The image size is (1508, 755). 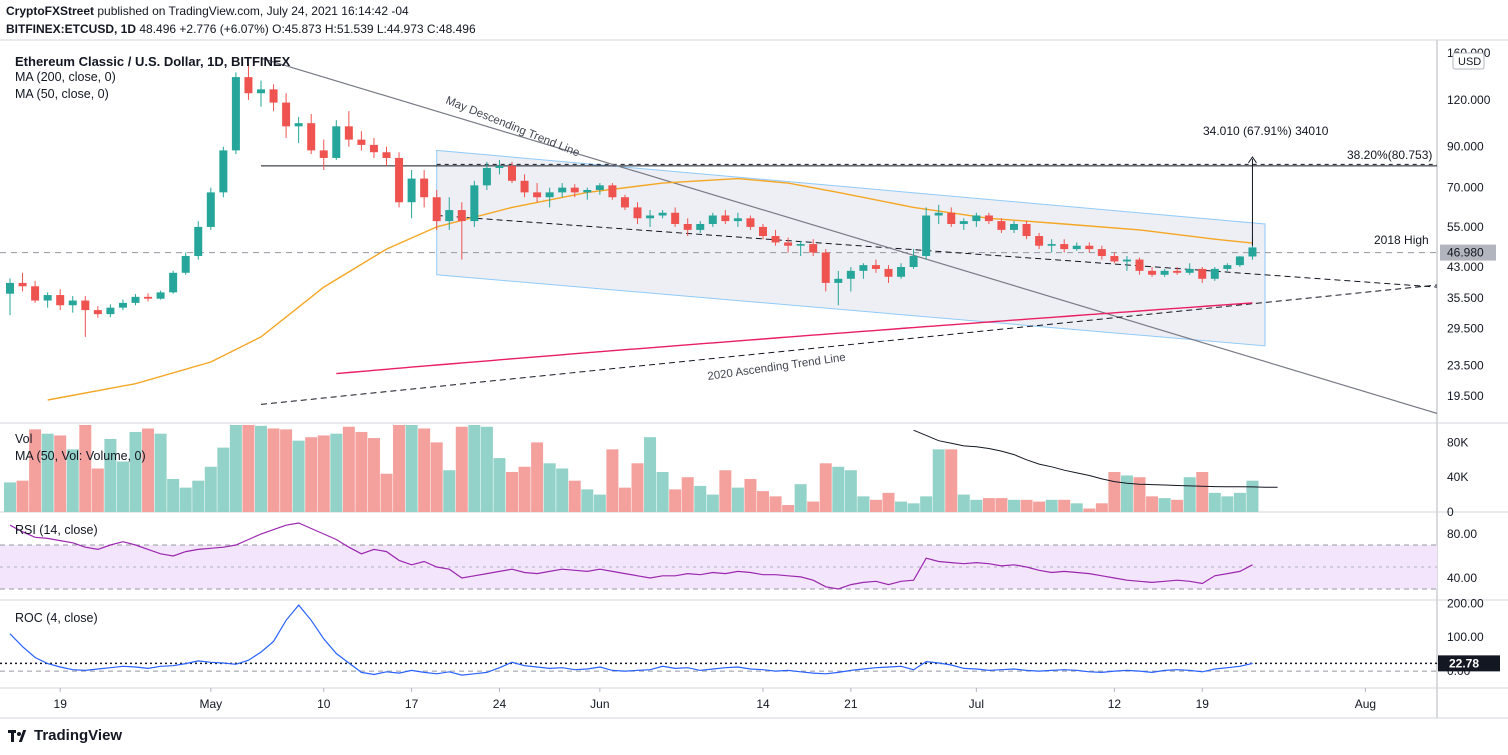 What do you see at coordinates (62, 94) in the screenshot?
I see `legend-ma50: MA (50, close, 0)` at bounding box center [62, 94].